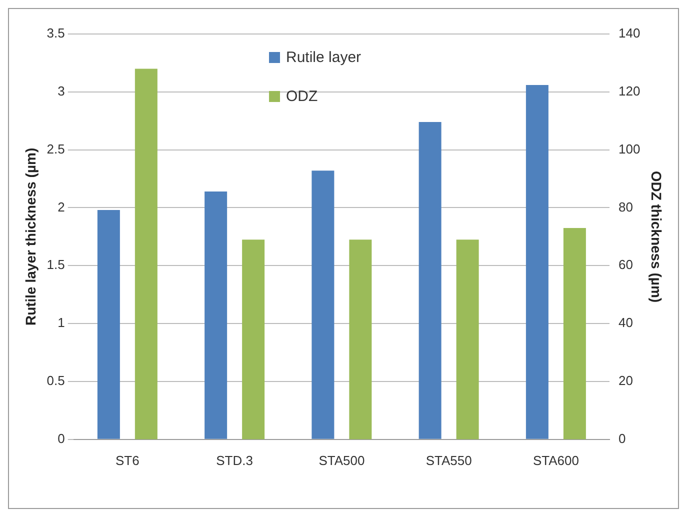 The height and width of the screenshot is (519, 689). Describe the element at coordinates (302, 96) in the screenshot. I see `legend-label: ODZ` at that location.